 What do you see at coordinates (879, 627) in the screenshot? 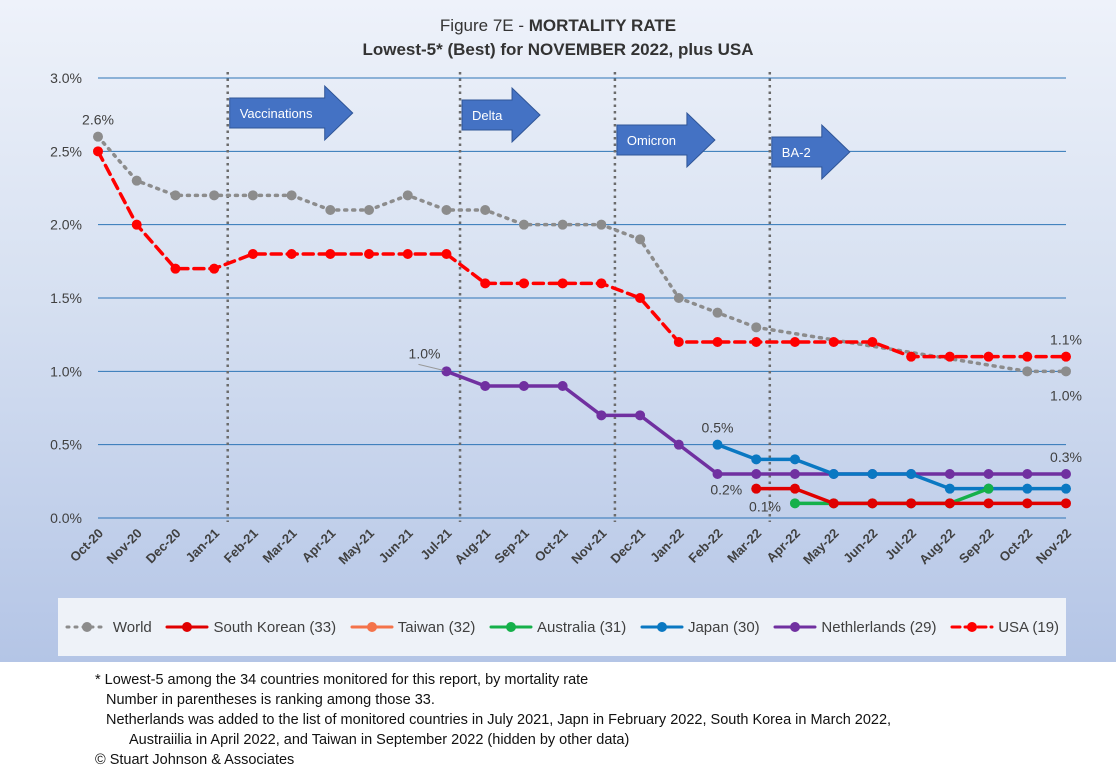
I see `legend-label: Nethlerlands (29)` at bounding box center [879, 627].